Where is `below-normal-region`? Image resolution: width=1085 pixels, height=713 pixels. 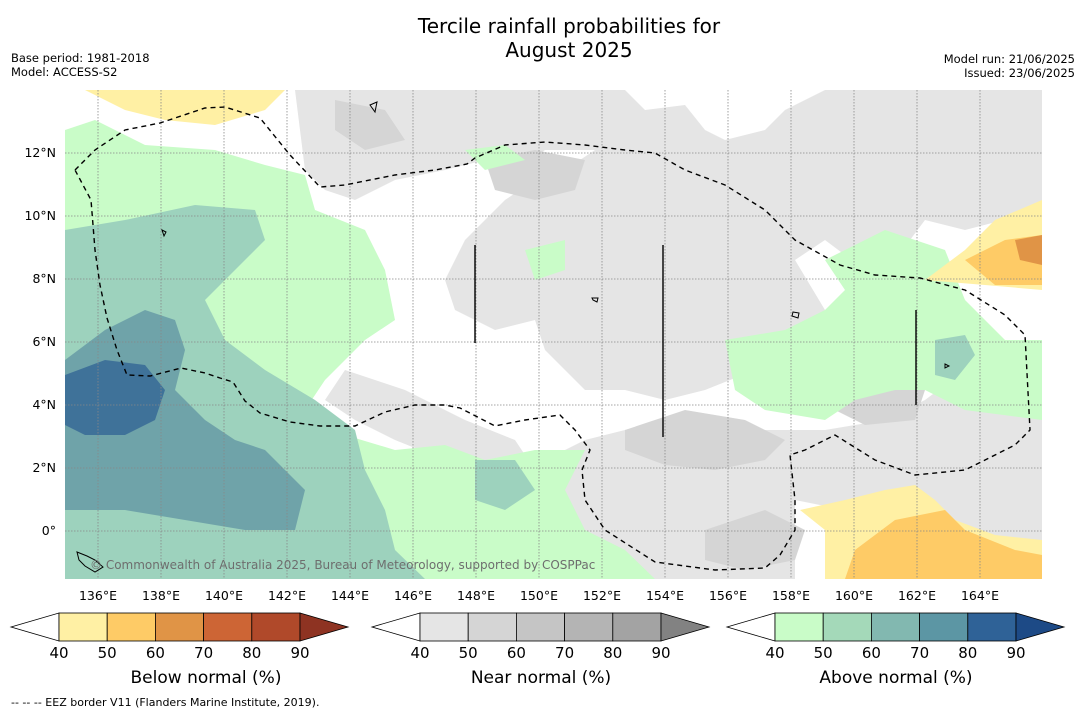
below-normal-region is located at coordinates (185, 107).